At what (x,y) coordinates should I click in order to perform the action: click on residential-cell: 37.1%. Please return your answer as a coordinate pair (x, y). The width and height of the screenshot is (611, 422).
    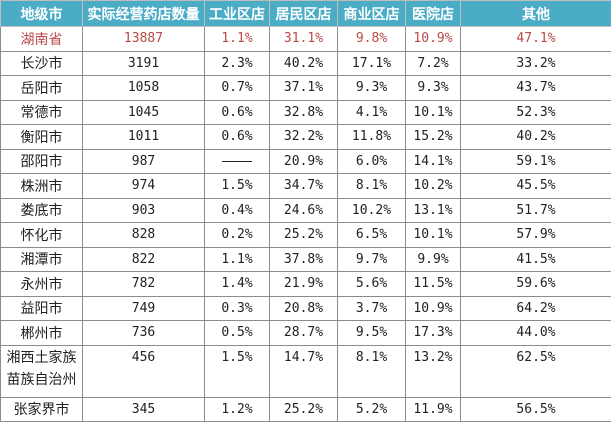
    Looking at the image, I should click on (304, 88).